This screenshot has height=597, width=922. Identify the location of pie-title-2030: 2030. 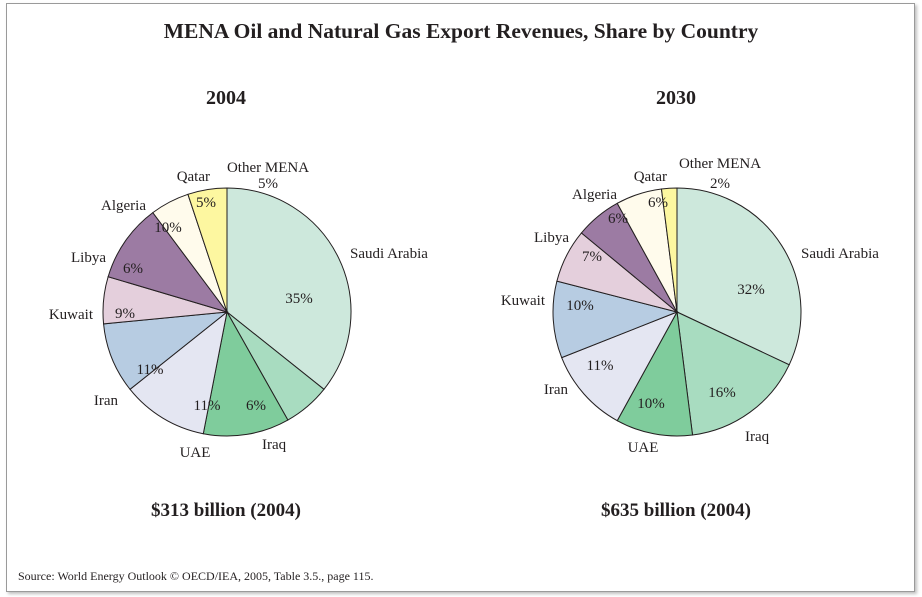
(676, 98).